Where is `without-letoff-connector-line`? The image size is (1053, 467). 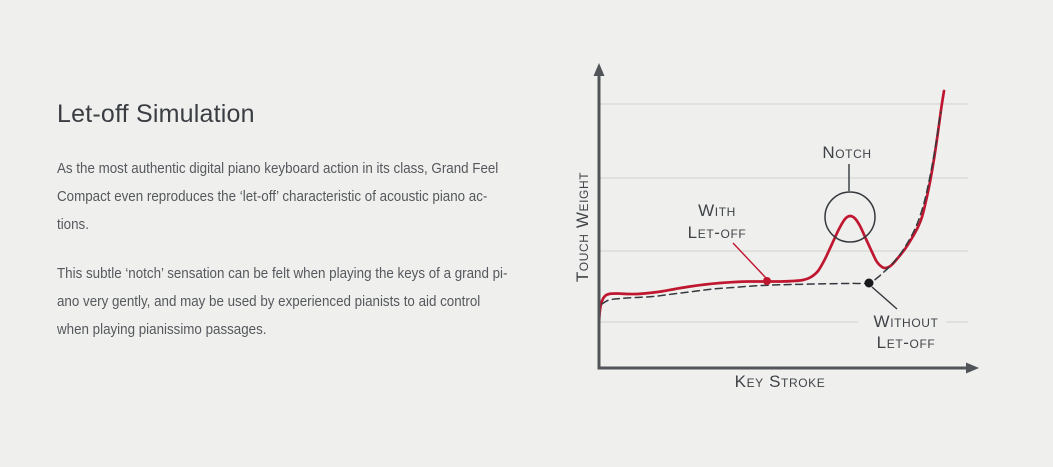
without-letoff-connector-line is located at coordinates (884, 298).